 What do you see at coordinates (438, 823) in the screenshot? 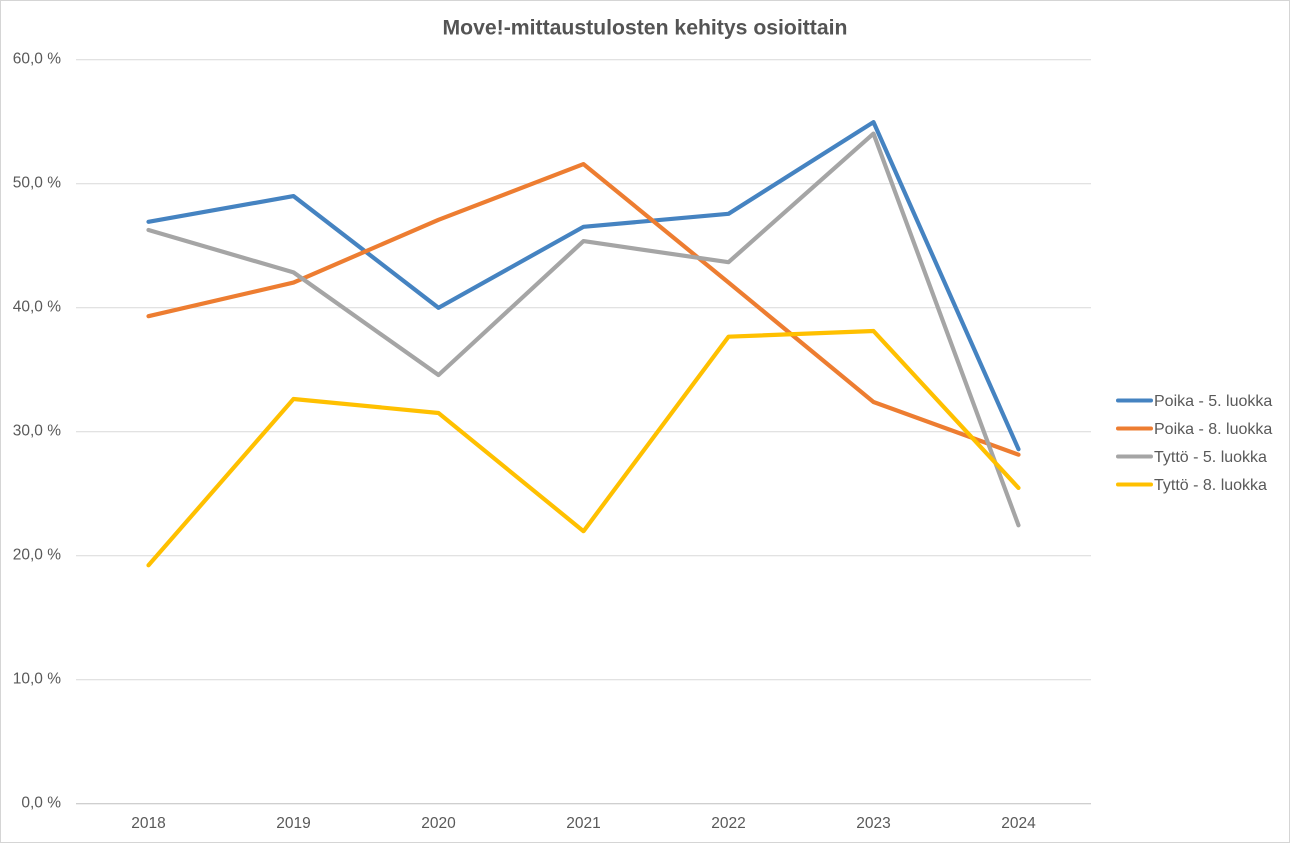
I see `svg-text: 2020` at bounding box center [438, 823].